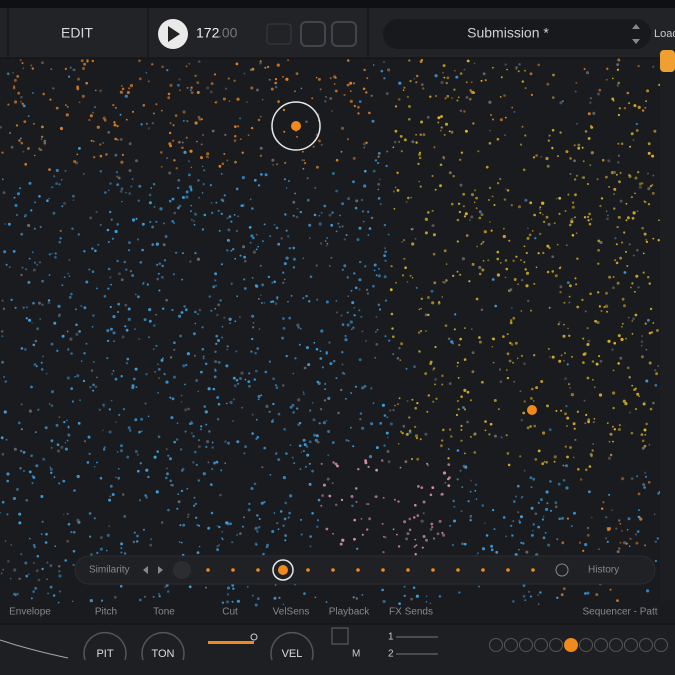 Image resolution: width=675 pixels, height=675 pixels. I want to click on tab: Sequencer - Patt, so click(619, 612).